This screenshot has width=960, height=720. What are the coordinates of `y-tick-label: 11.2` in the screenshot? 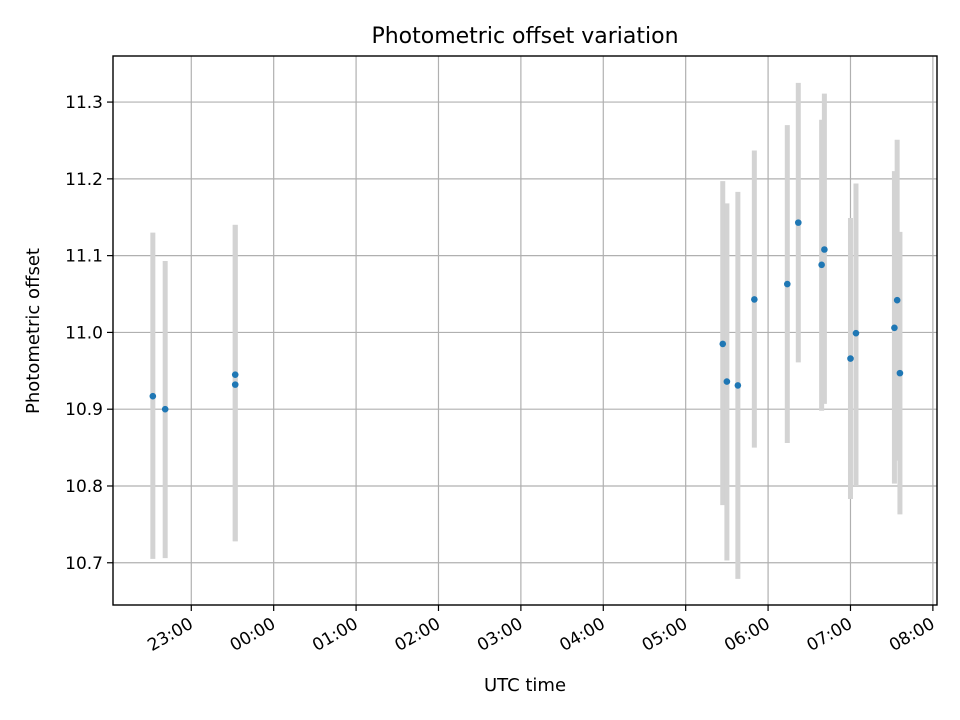 It's located at (84, 180).